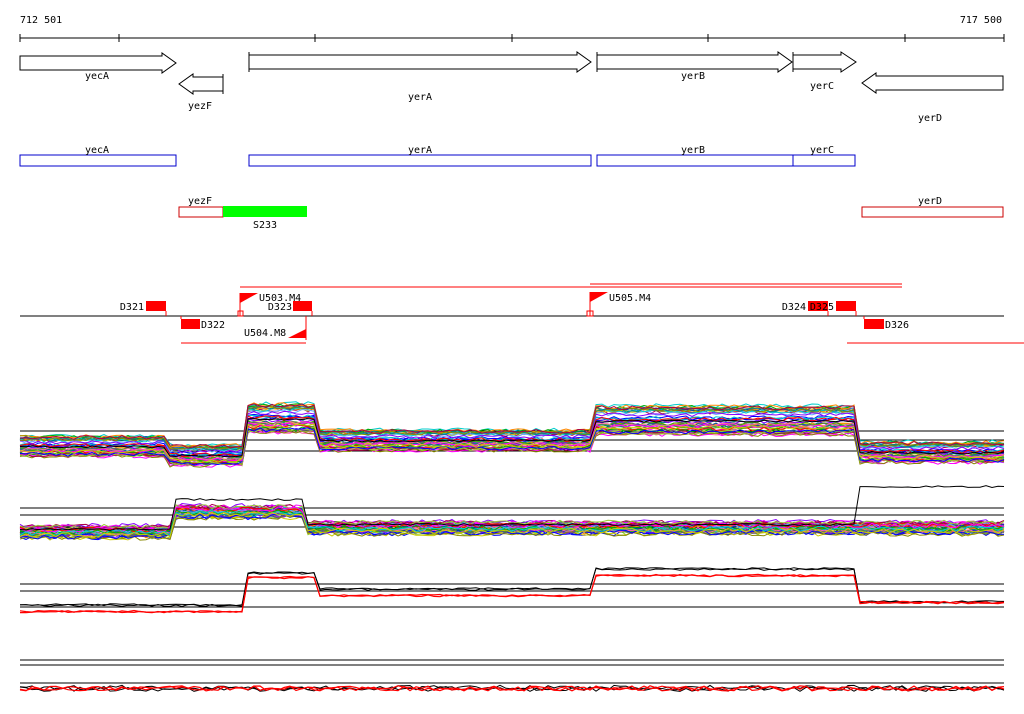 The image size is (1024, 714). Describe the element at coordinates (201, 84) in the screenshot. I see `gene-arrow-yezF` at that location.